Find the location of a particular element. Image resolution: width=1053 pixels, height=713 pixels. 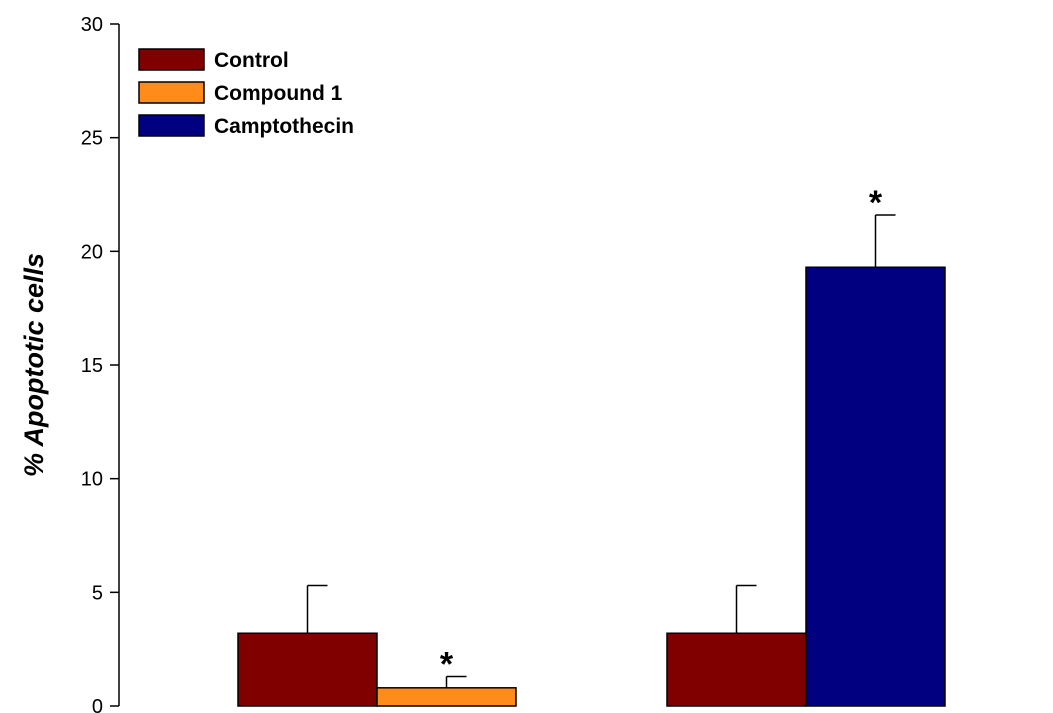

y-tick-label-20: 20 is located at coordinates (92, 252).